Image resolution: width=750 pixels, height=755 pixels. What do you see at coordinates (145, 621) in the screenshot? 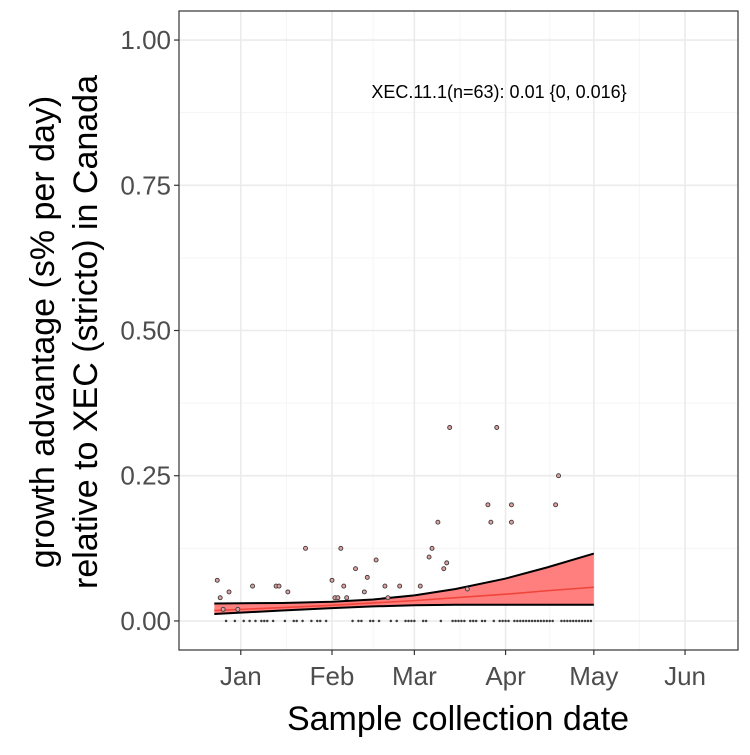
I see `y-tick-label: 0.00` at bounding box center [145, 621].